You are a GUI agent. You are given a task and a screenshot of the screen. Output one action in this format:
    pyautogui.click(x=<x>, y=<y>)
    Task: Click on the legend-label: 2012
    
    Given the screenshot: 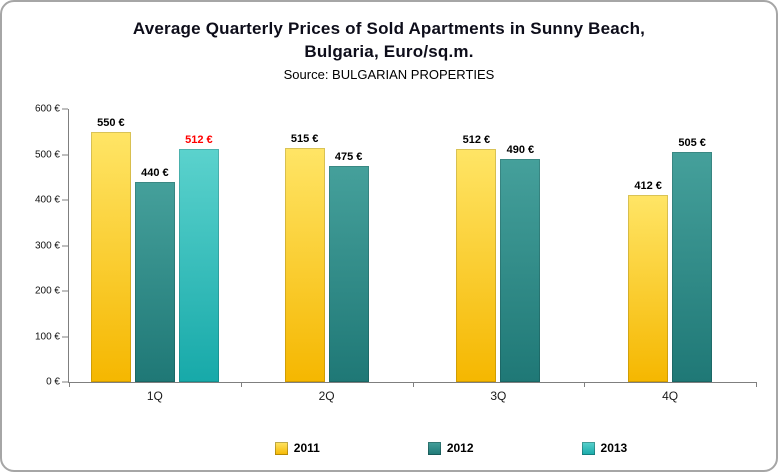 What is the action you would take?
    pyautogui.click(x=460, y=448)
    